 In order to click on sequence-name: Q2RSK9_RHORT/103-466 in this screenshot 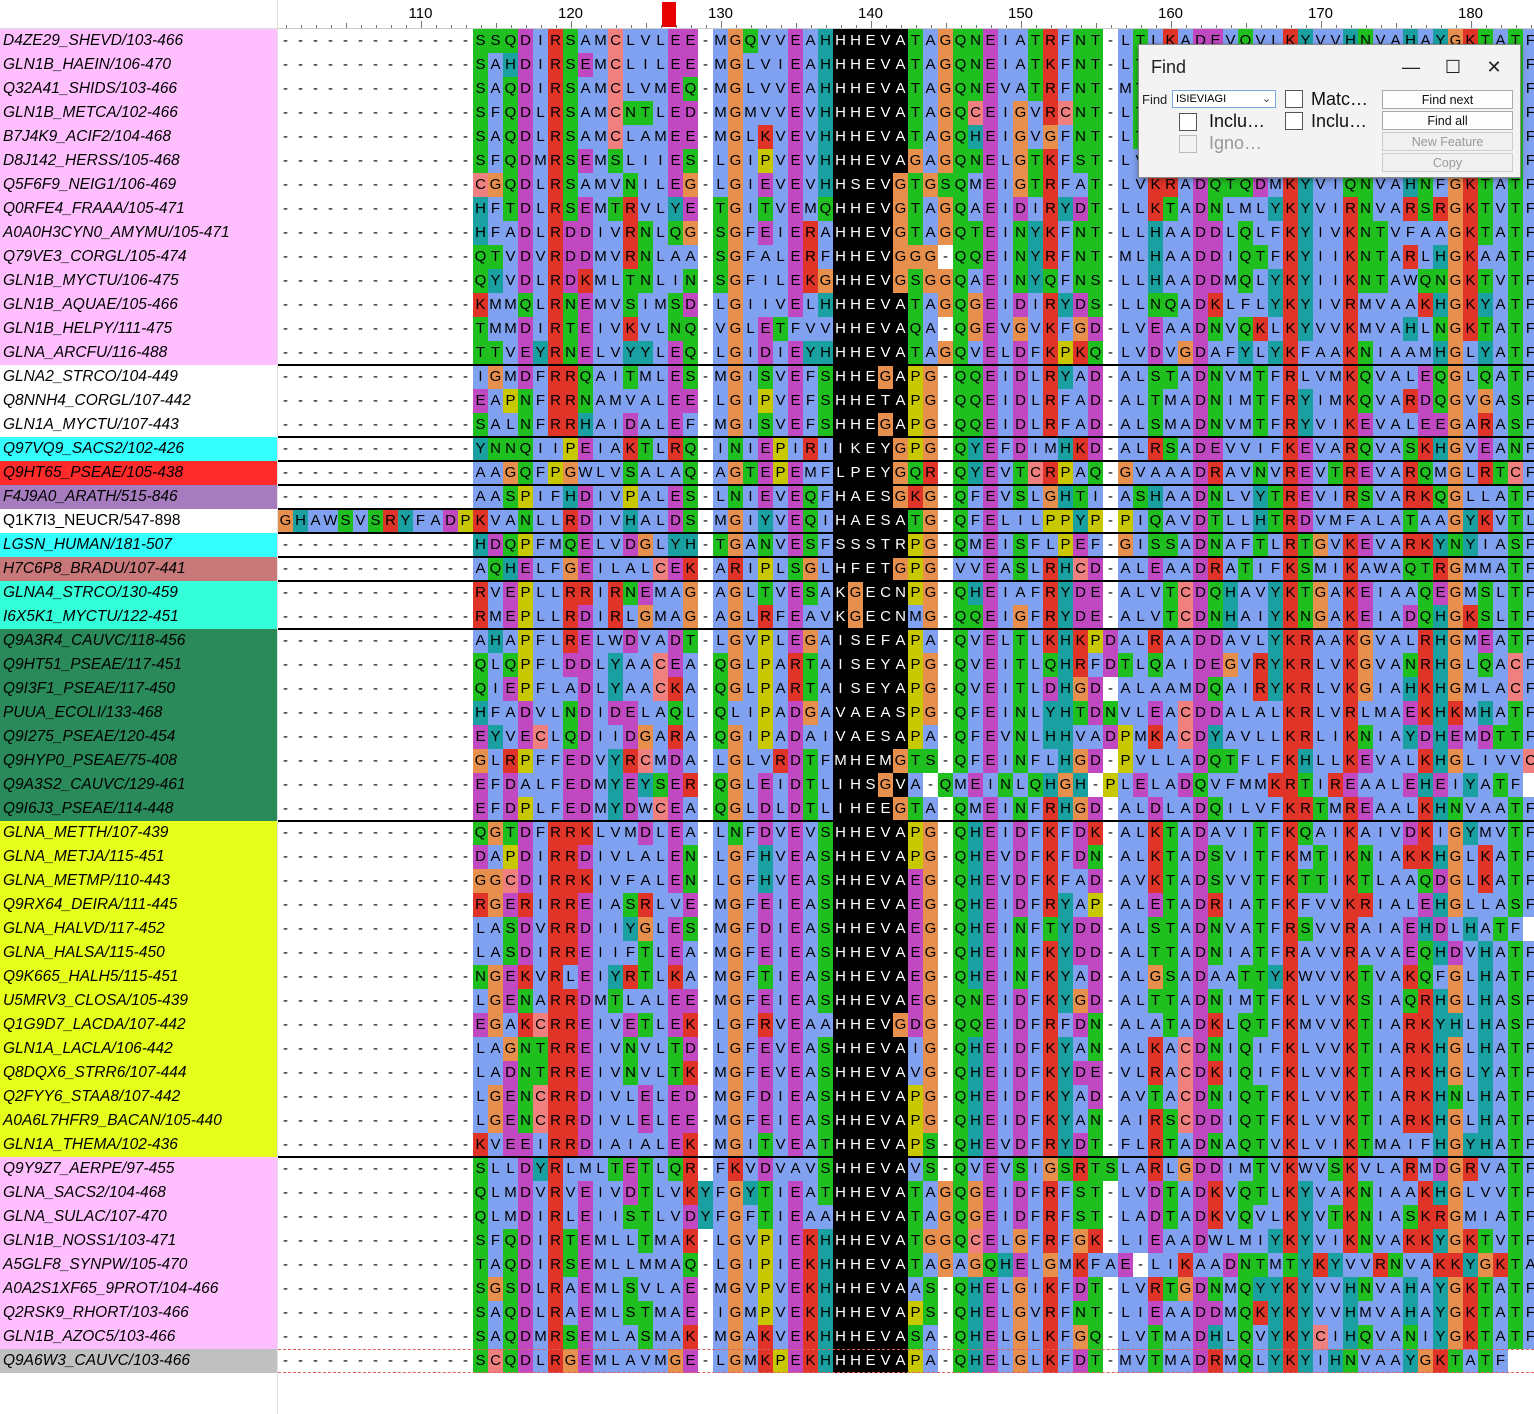, I will do `click(138, 1313)`.